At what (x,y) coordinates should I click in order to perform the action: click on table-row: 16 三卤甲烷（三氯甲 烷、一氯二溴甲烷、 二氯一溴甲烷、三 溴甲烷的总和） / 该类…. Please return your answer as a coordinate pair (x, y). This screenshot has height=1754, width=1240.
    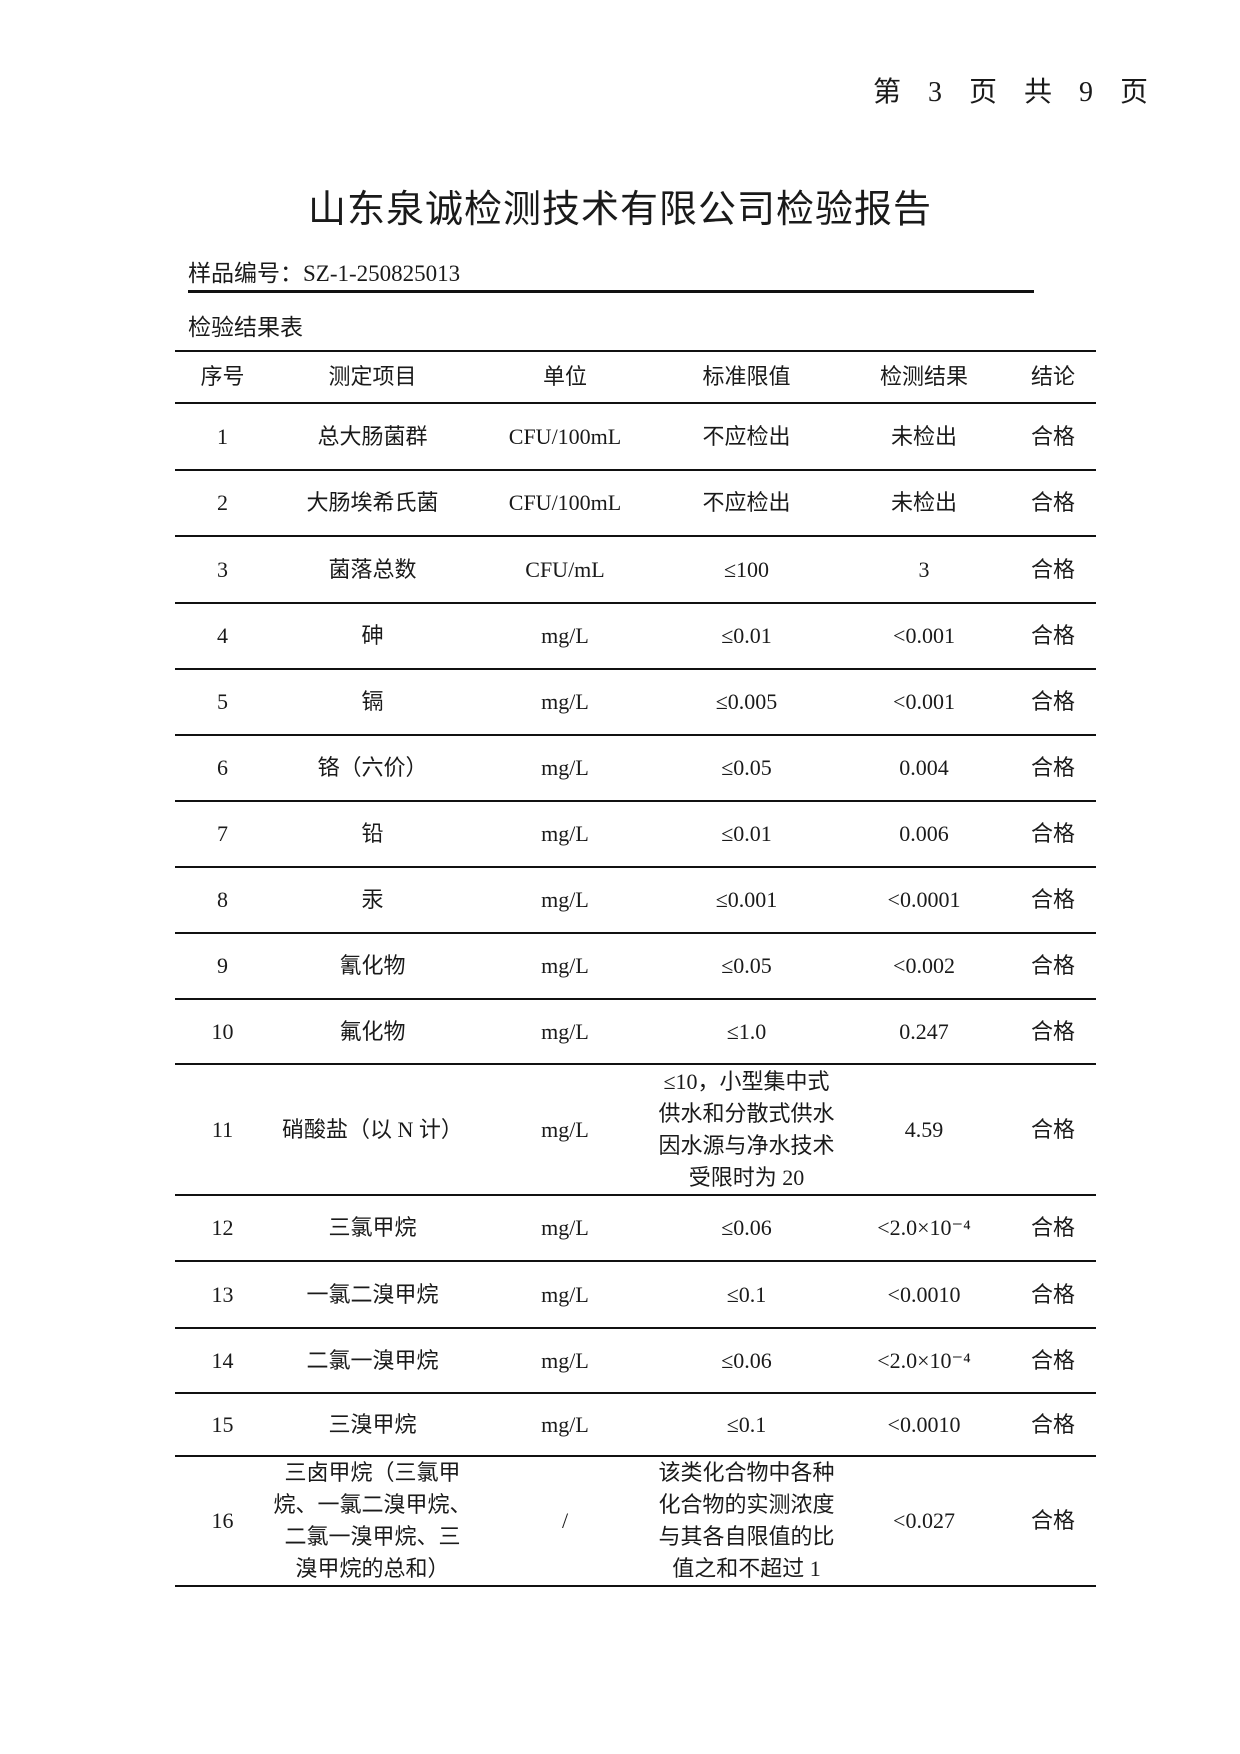
    Looking at the image, I should click on (635, 1521).